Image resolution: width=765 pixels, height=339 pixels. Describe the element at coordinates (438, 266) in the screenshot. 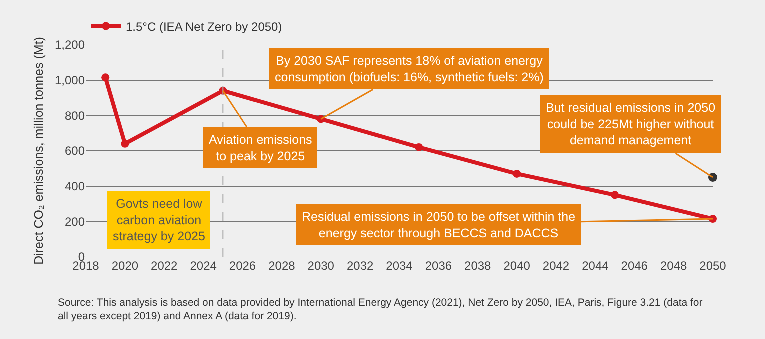

I see `x-tick-label: 2036` at that location.